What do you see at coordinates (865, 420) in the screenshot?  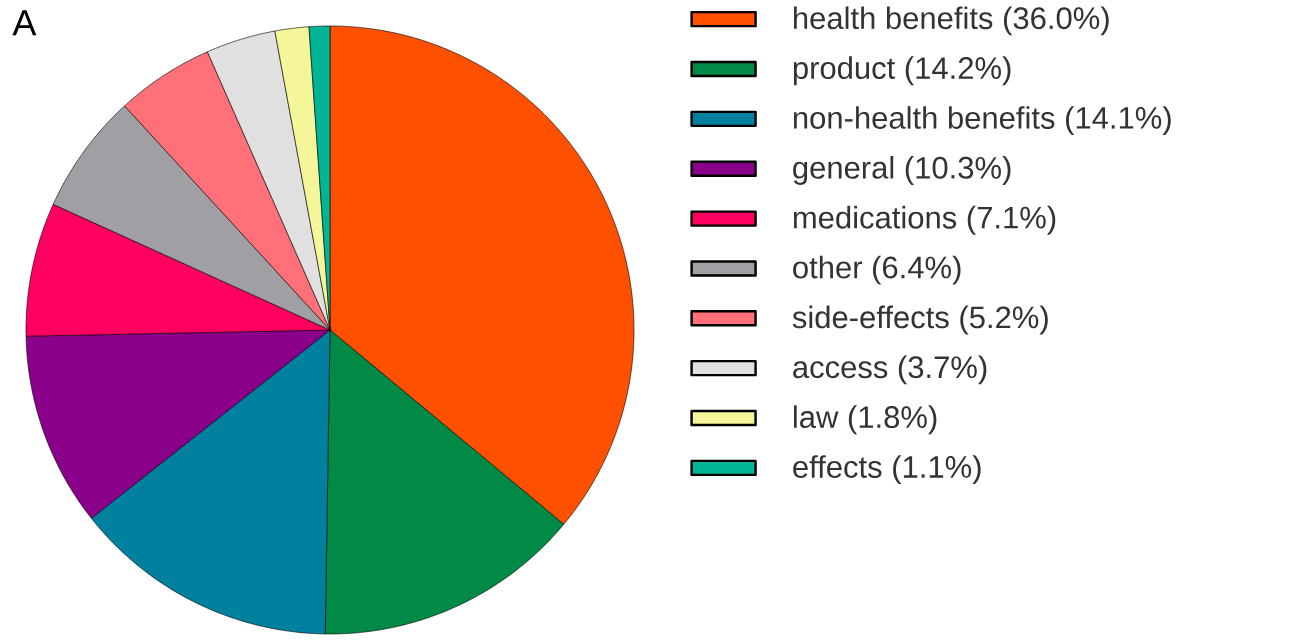 I see `legend-label: law (1.8%)` at bounding box center [865, 420].